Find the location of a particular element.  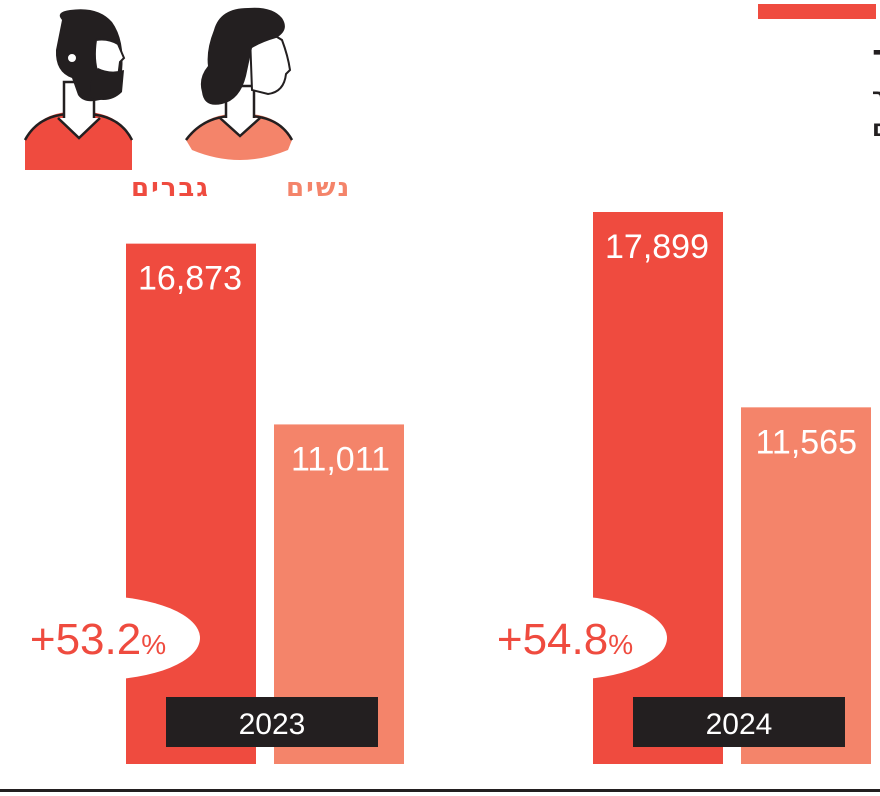

bar-men-2024 is located at coordinates (658, 488).